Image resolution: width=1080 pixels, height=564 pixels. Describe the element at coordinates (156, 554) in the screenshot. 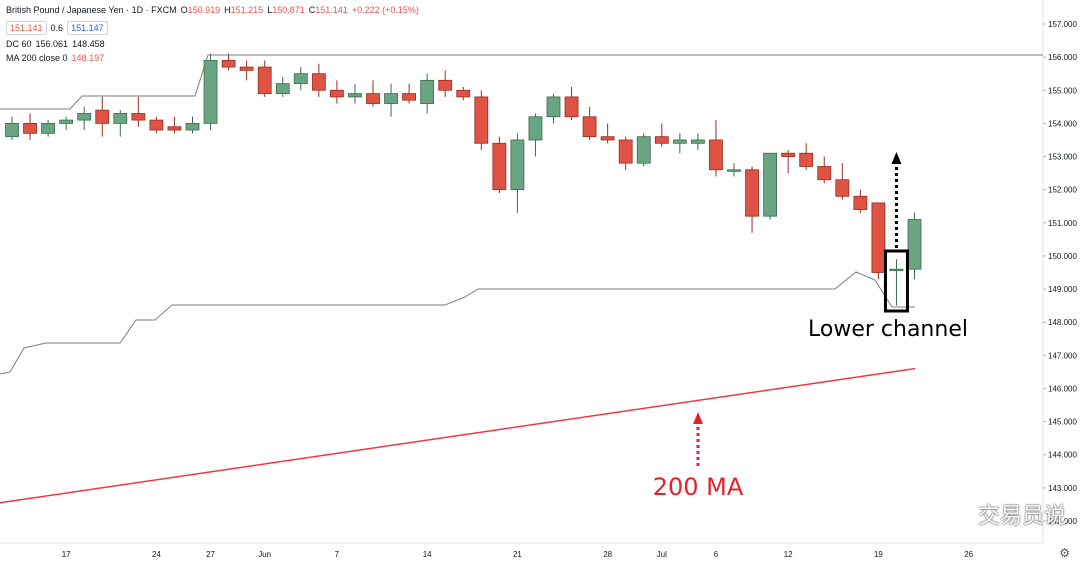

I see `x-tick-label: 24` at that location.